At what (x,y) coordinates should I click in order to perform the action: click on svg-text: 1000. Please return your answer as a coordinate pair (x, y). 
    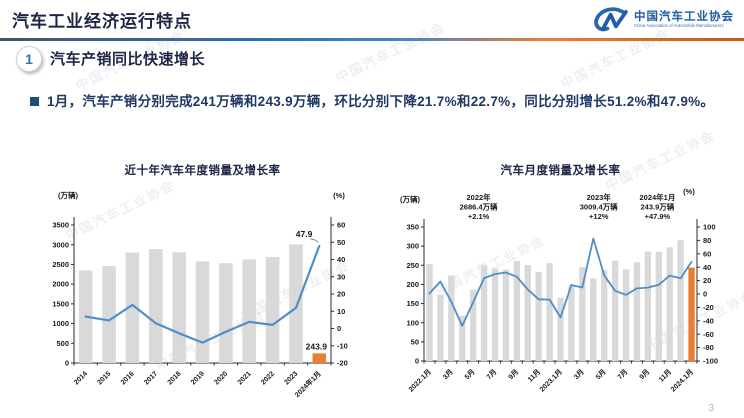
    Looking at the image, I should click on (60, 323).